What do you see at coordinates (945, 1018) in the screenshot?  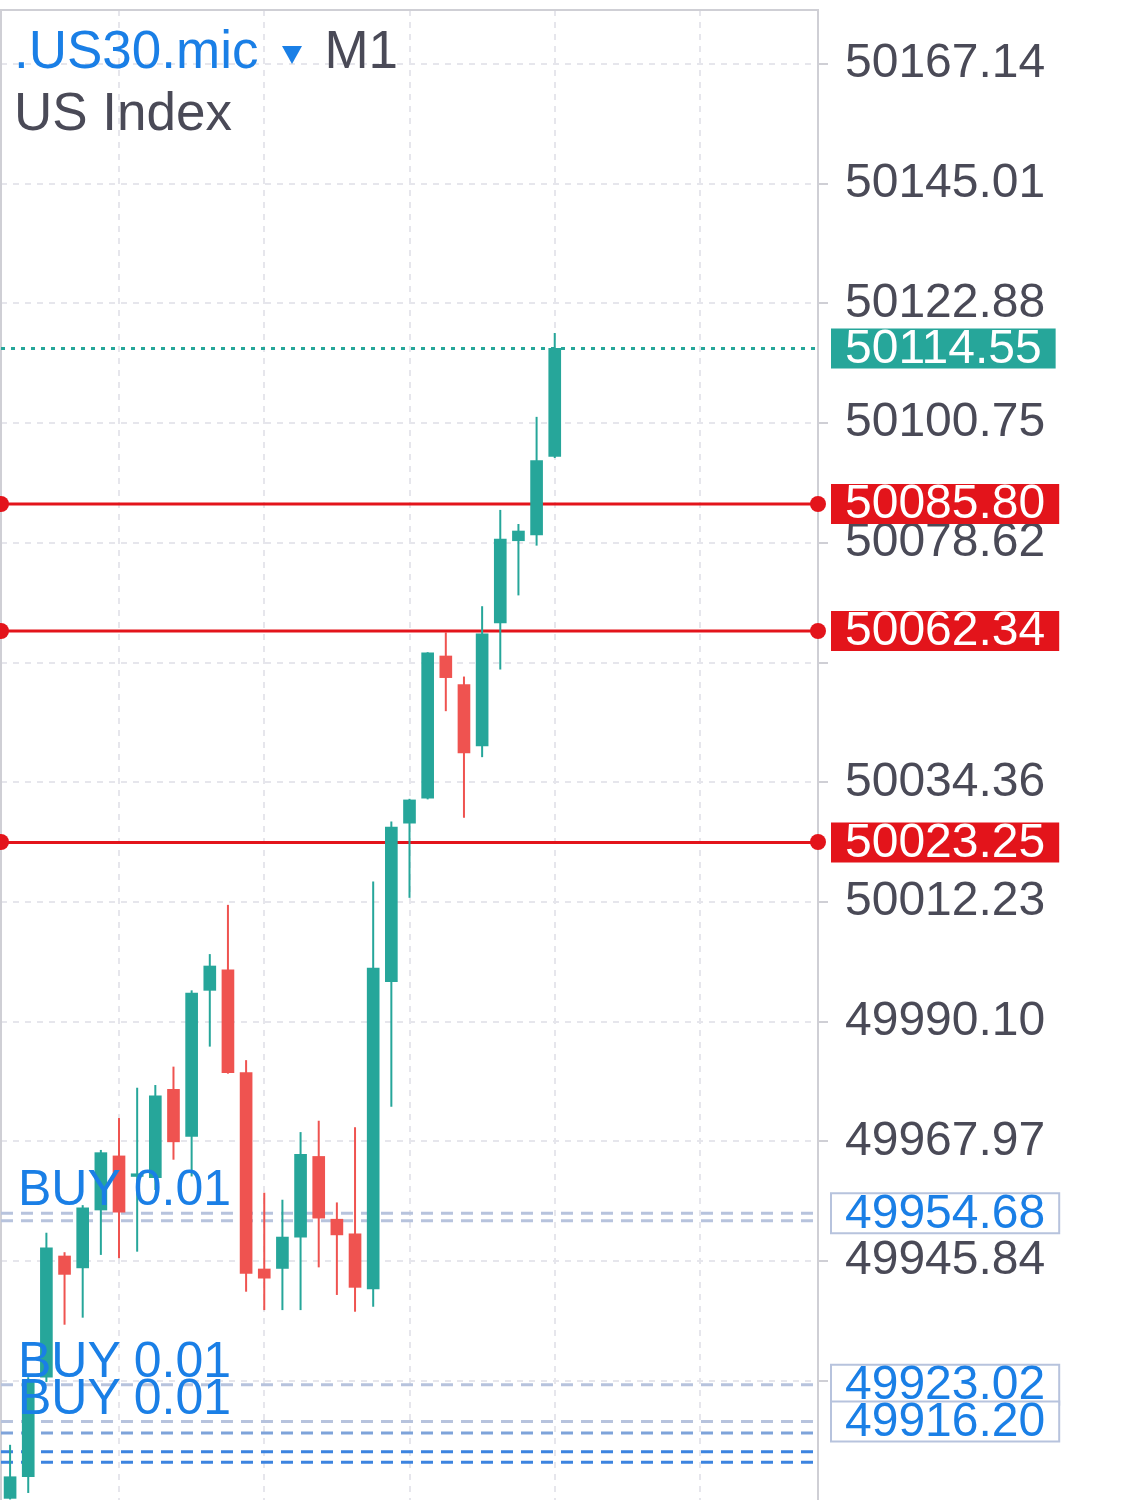 I see `y-tick-label: 49990.10` at bounding box center [945, 1018].